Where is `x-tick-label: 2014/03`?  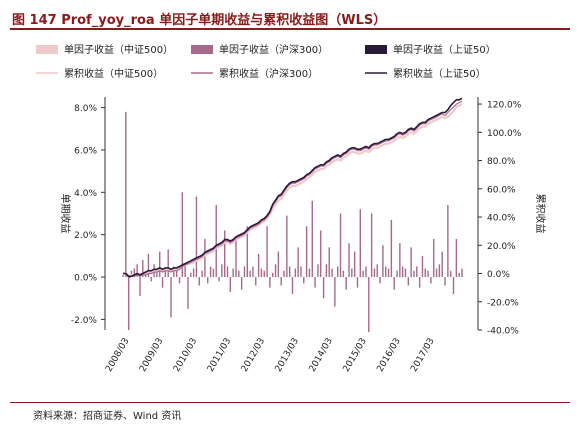
x-tick-label: 2014/03 is located at coordinates (321, 355).